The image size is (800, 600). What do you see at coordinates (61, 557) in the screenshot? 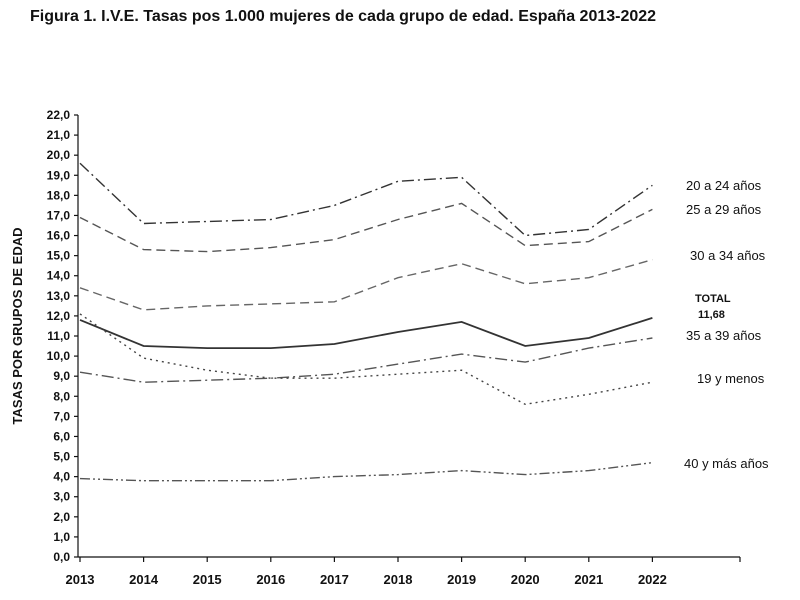
I see `y-tick-label: 0,0` at bounding box center [61, 557].